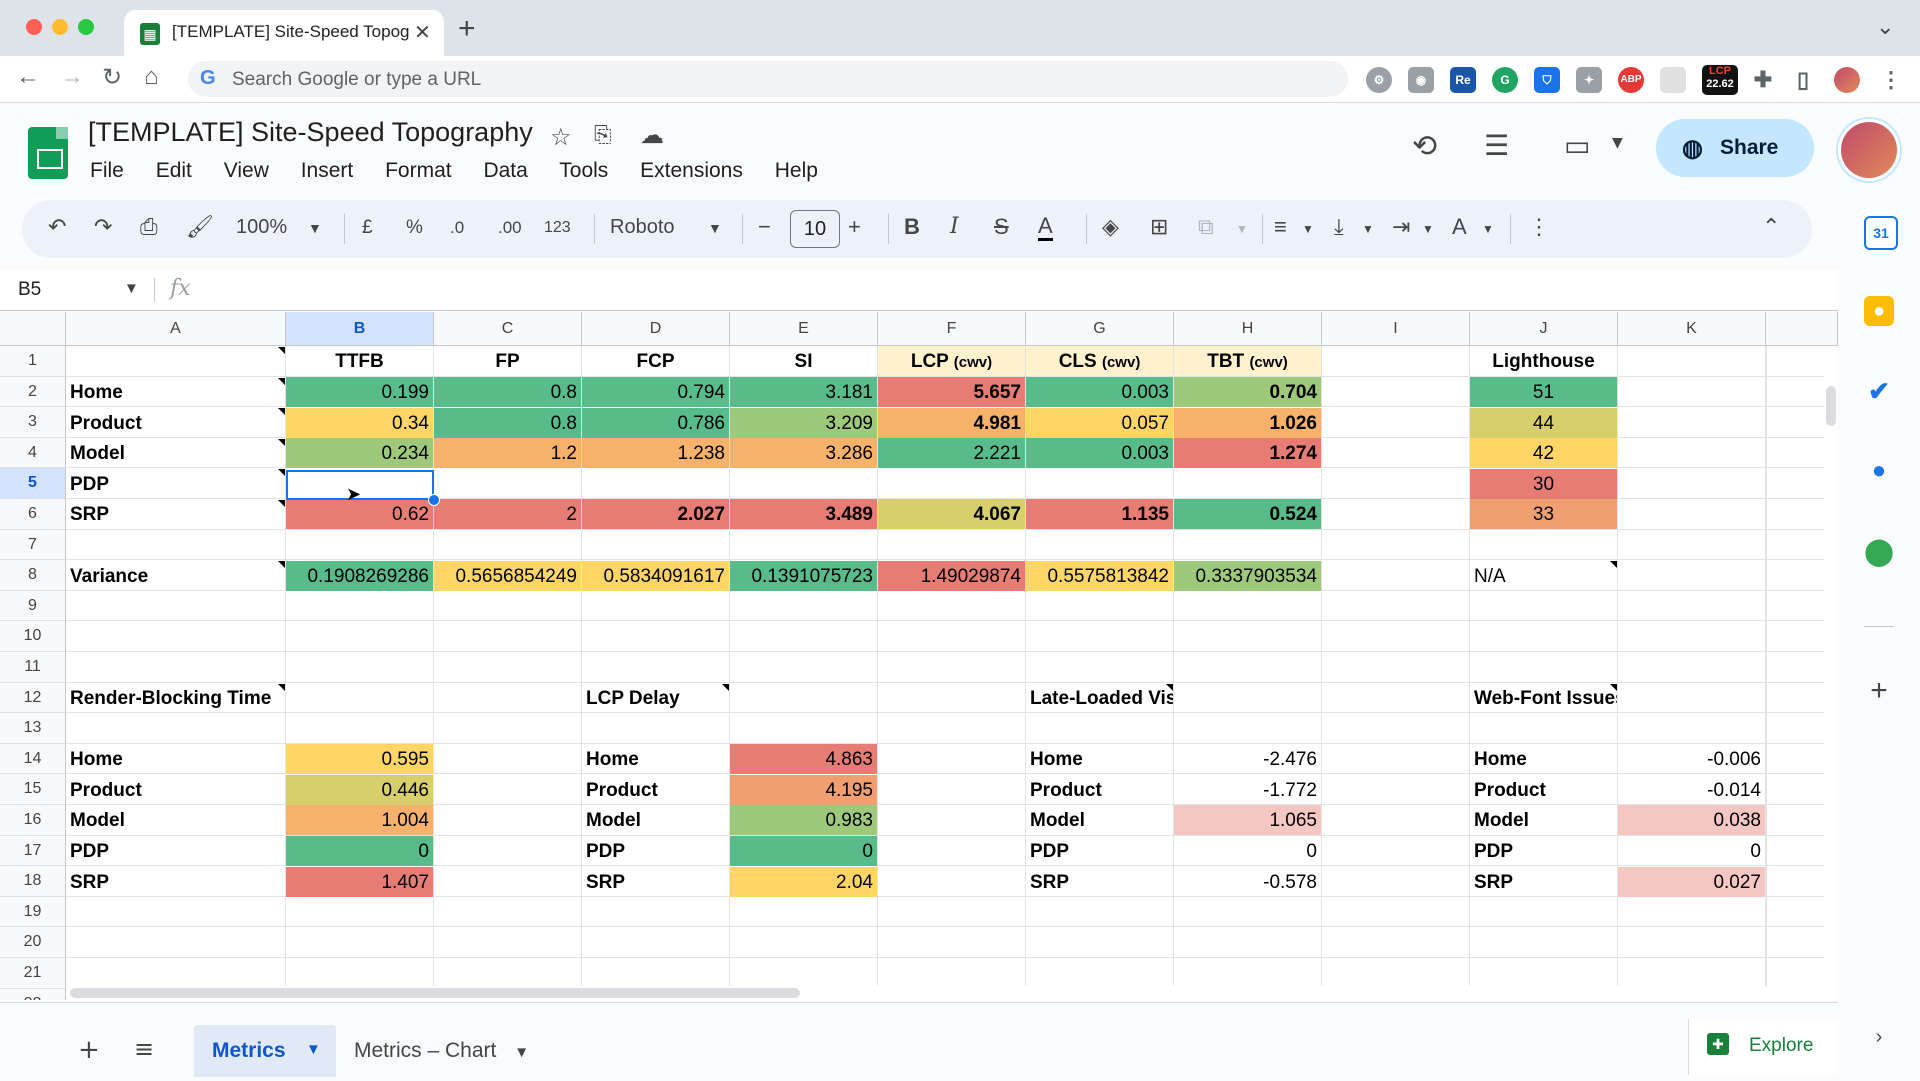 Image resolution: width=1920 pixels, height=1081 pixels. What do you see at coordinates (1247, 820) in the screenshot?
I see `cell-h16: 1.065` at bounding box center [1247, 820].